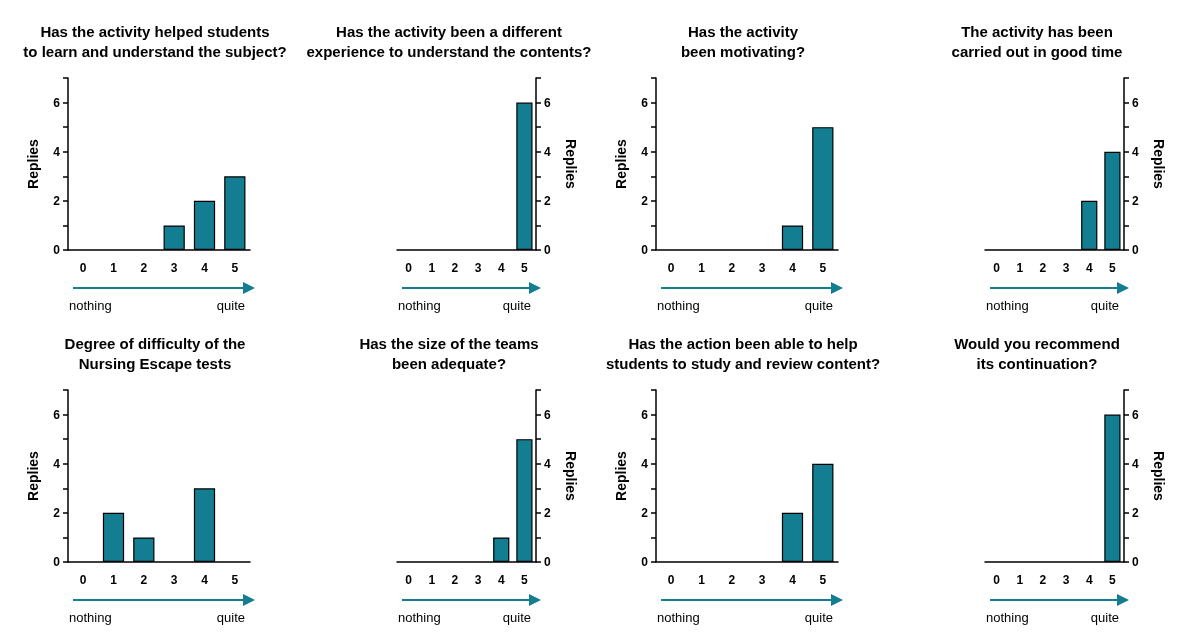  I want to click on chart-title: The activity has been carried out in good time, so click(1037, 41).